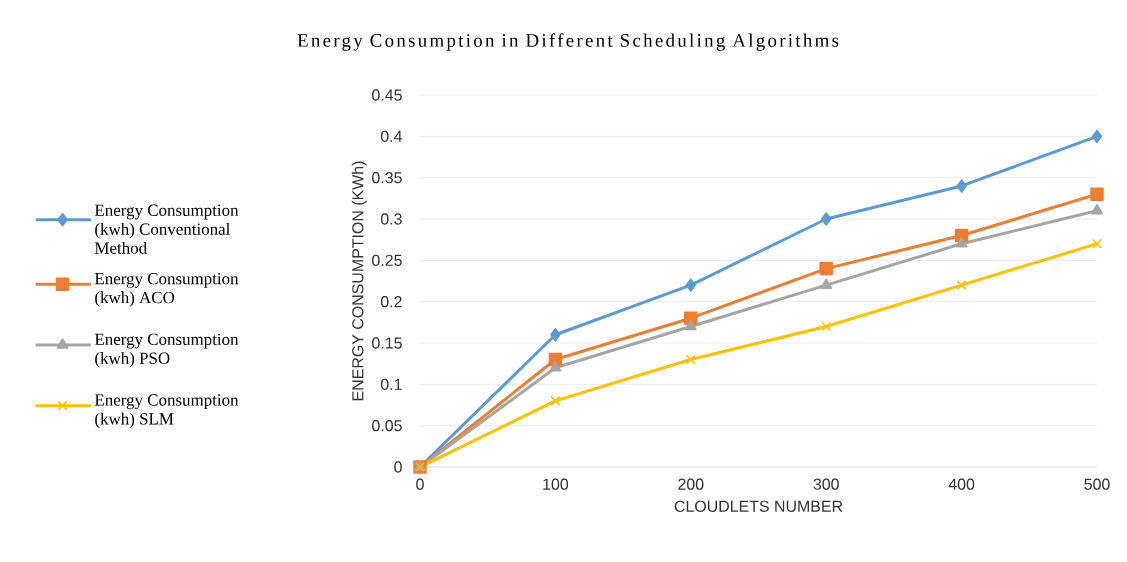 The height and width of the screenshot is (562, 1127). What do you see at coordinates (556, 484) in the screenshot?
I see `x-tick-label: 100` at bounding box center [556, 484].